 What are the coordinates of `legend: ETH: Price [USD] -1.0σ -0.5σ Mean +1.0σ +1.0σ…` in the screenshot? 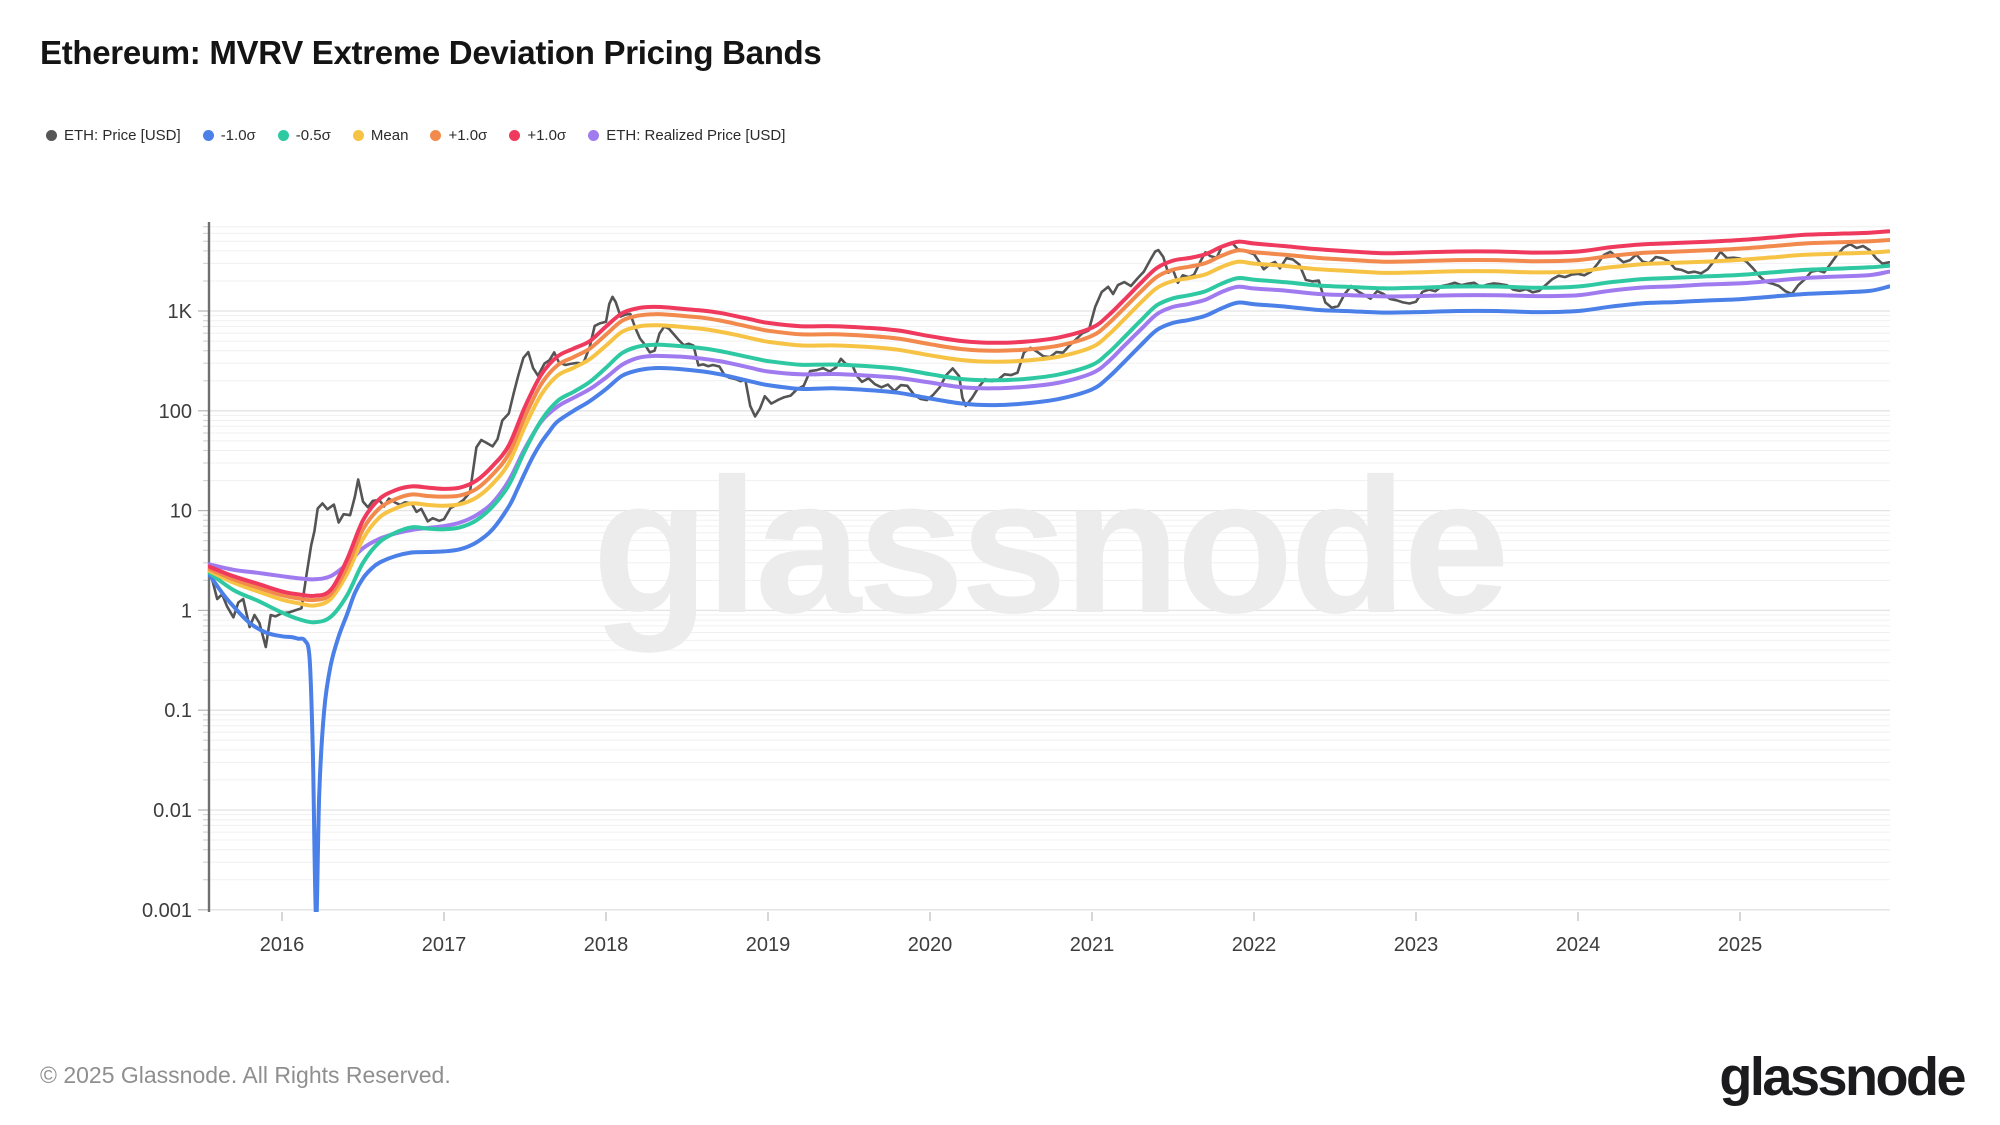 It's located at (415, 135).